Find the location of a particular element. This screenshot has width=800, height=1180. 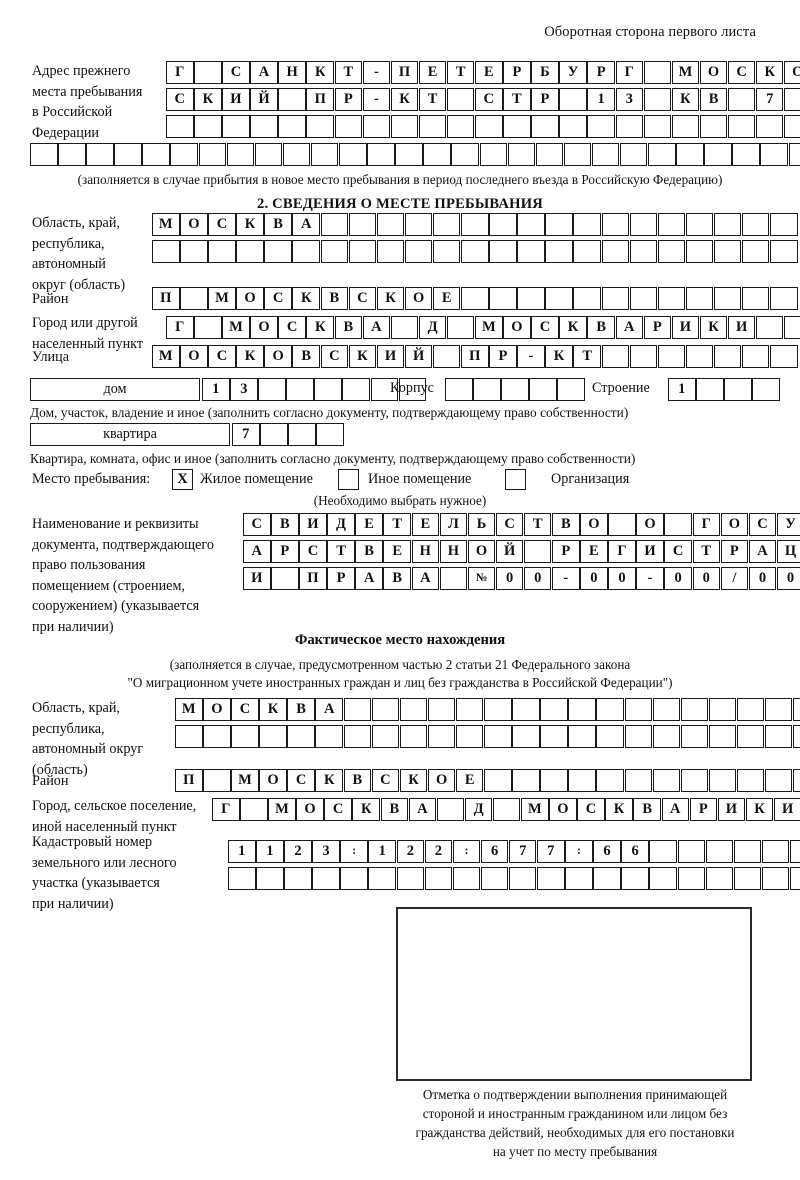

document-row-1-cell-17: Г is located at coordinates (706, 524).